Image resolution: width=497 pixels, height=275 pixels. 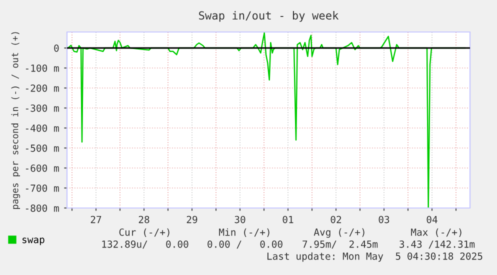 I want to click on x-tick-label: 28, so click(x=144, y=220).